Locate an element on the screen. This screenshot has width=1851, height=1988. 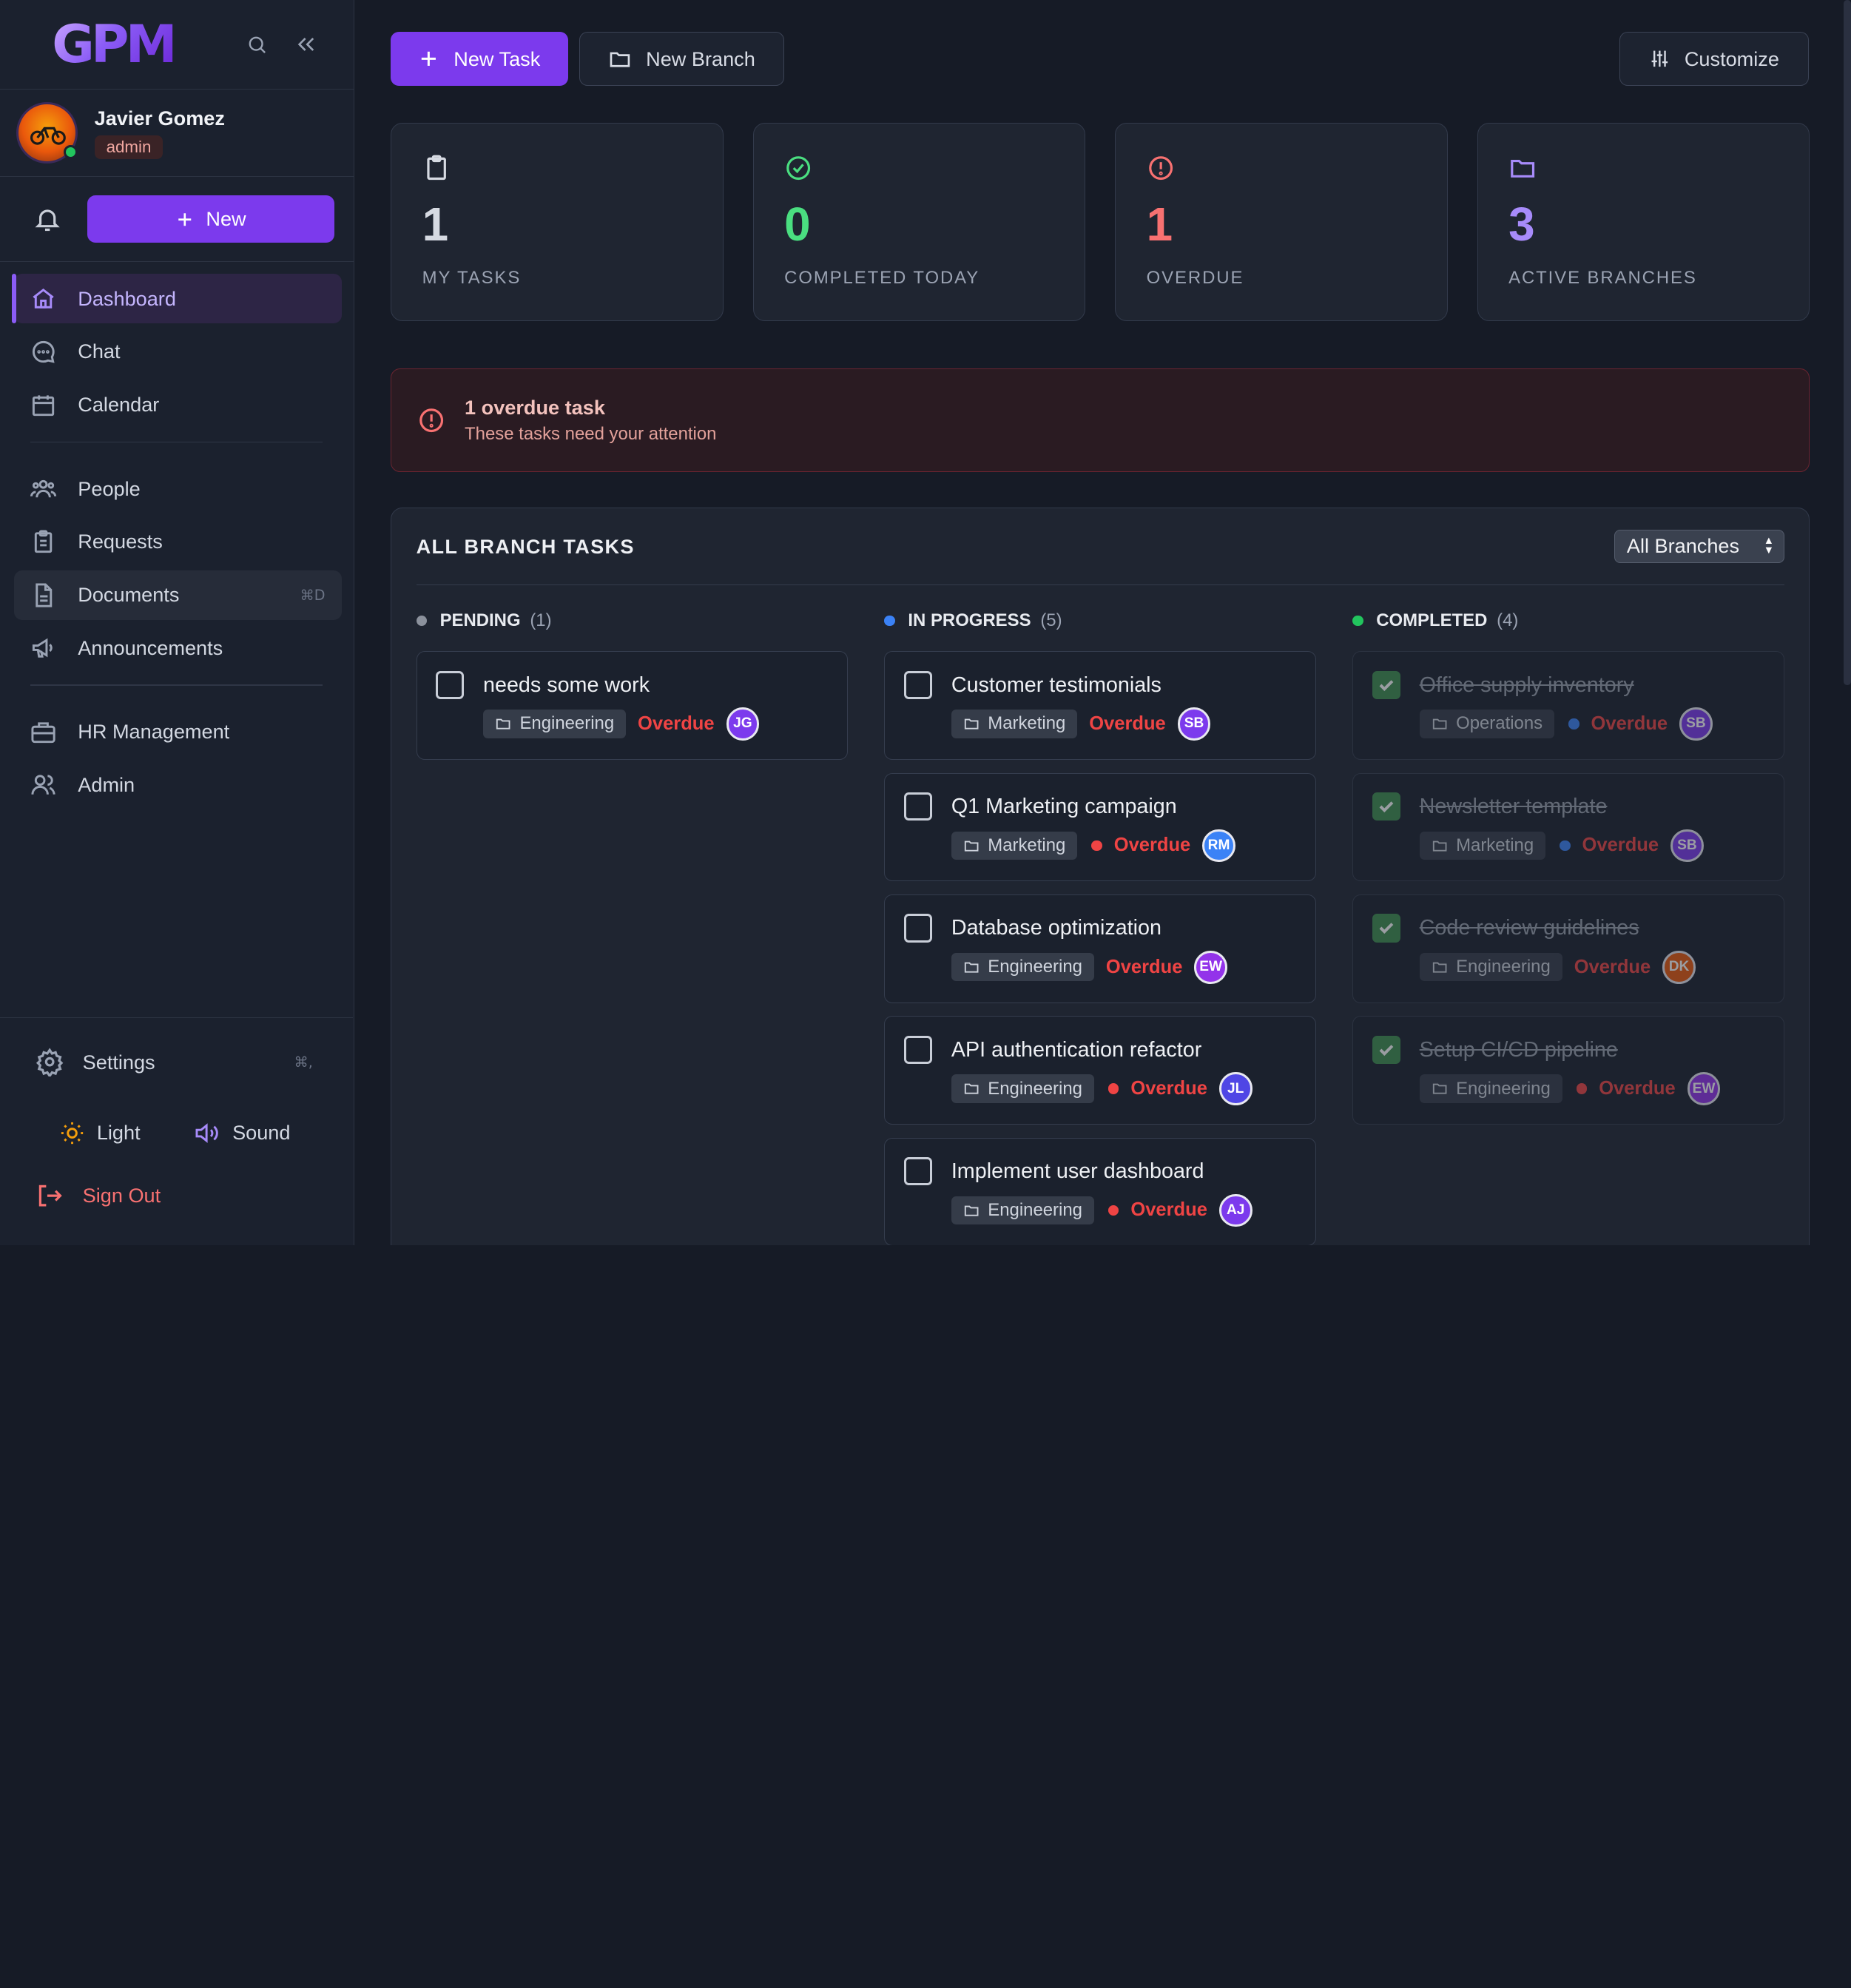
light-theme-toggle: Light is located at coordinates (100, 1133).